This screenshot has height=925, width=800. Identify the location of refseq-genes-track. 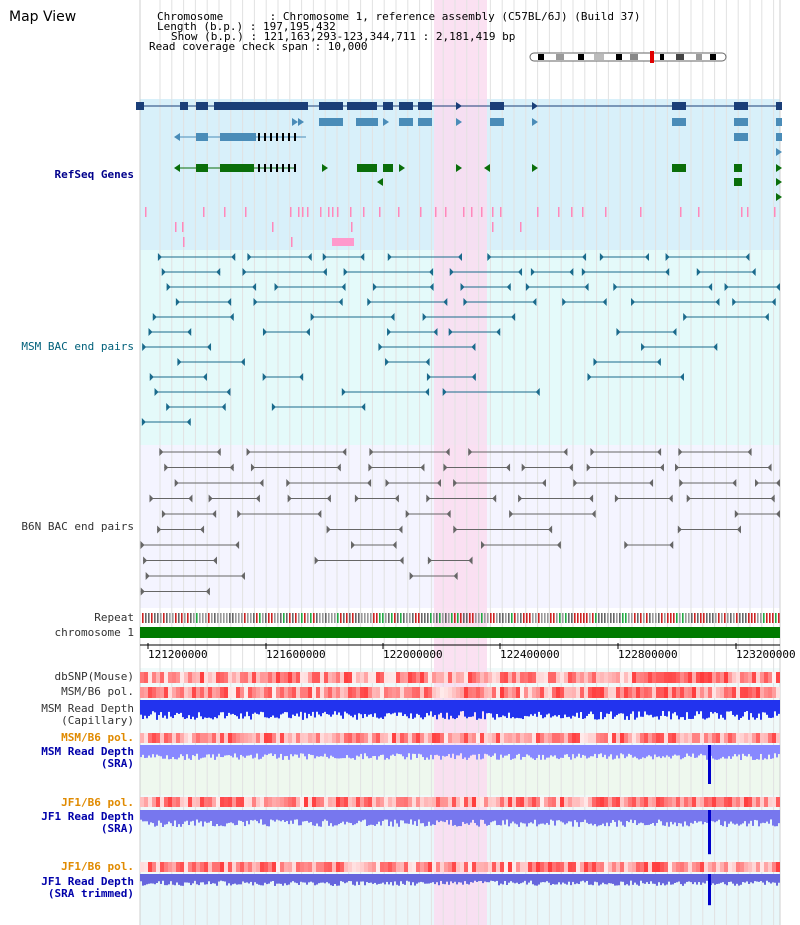
(459, 174).